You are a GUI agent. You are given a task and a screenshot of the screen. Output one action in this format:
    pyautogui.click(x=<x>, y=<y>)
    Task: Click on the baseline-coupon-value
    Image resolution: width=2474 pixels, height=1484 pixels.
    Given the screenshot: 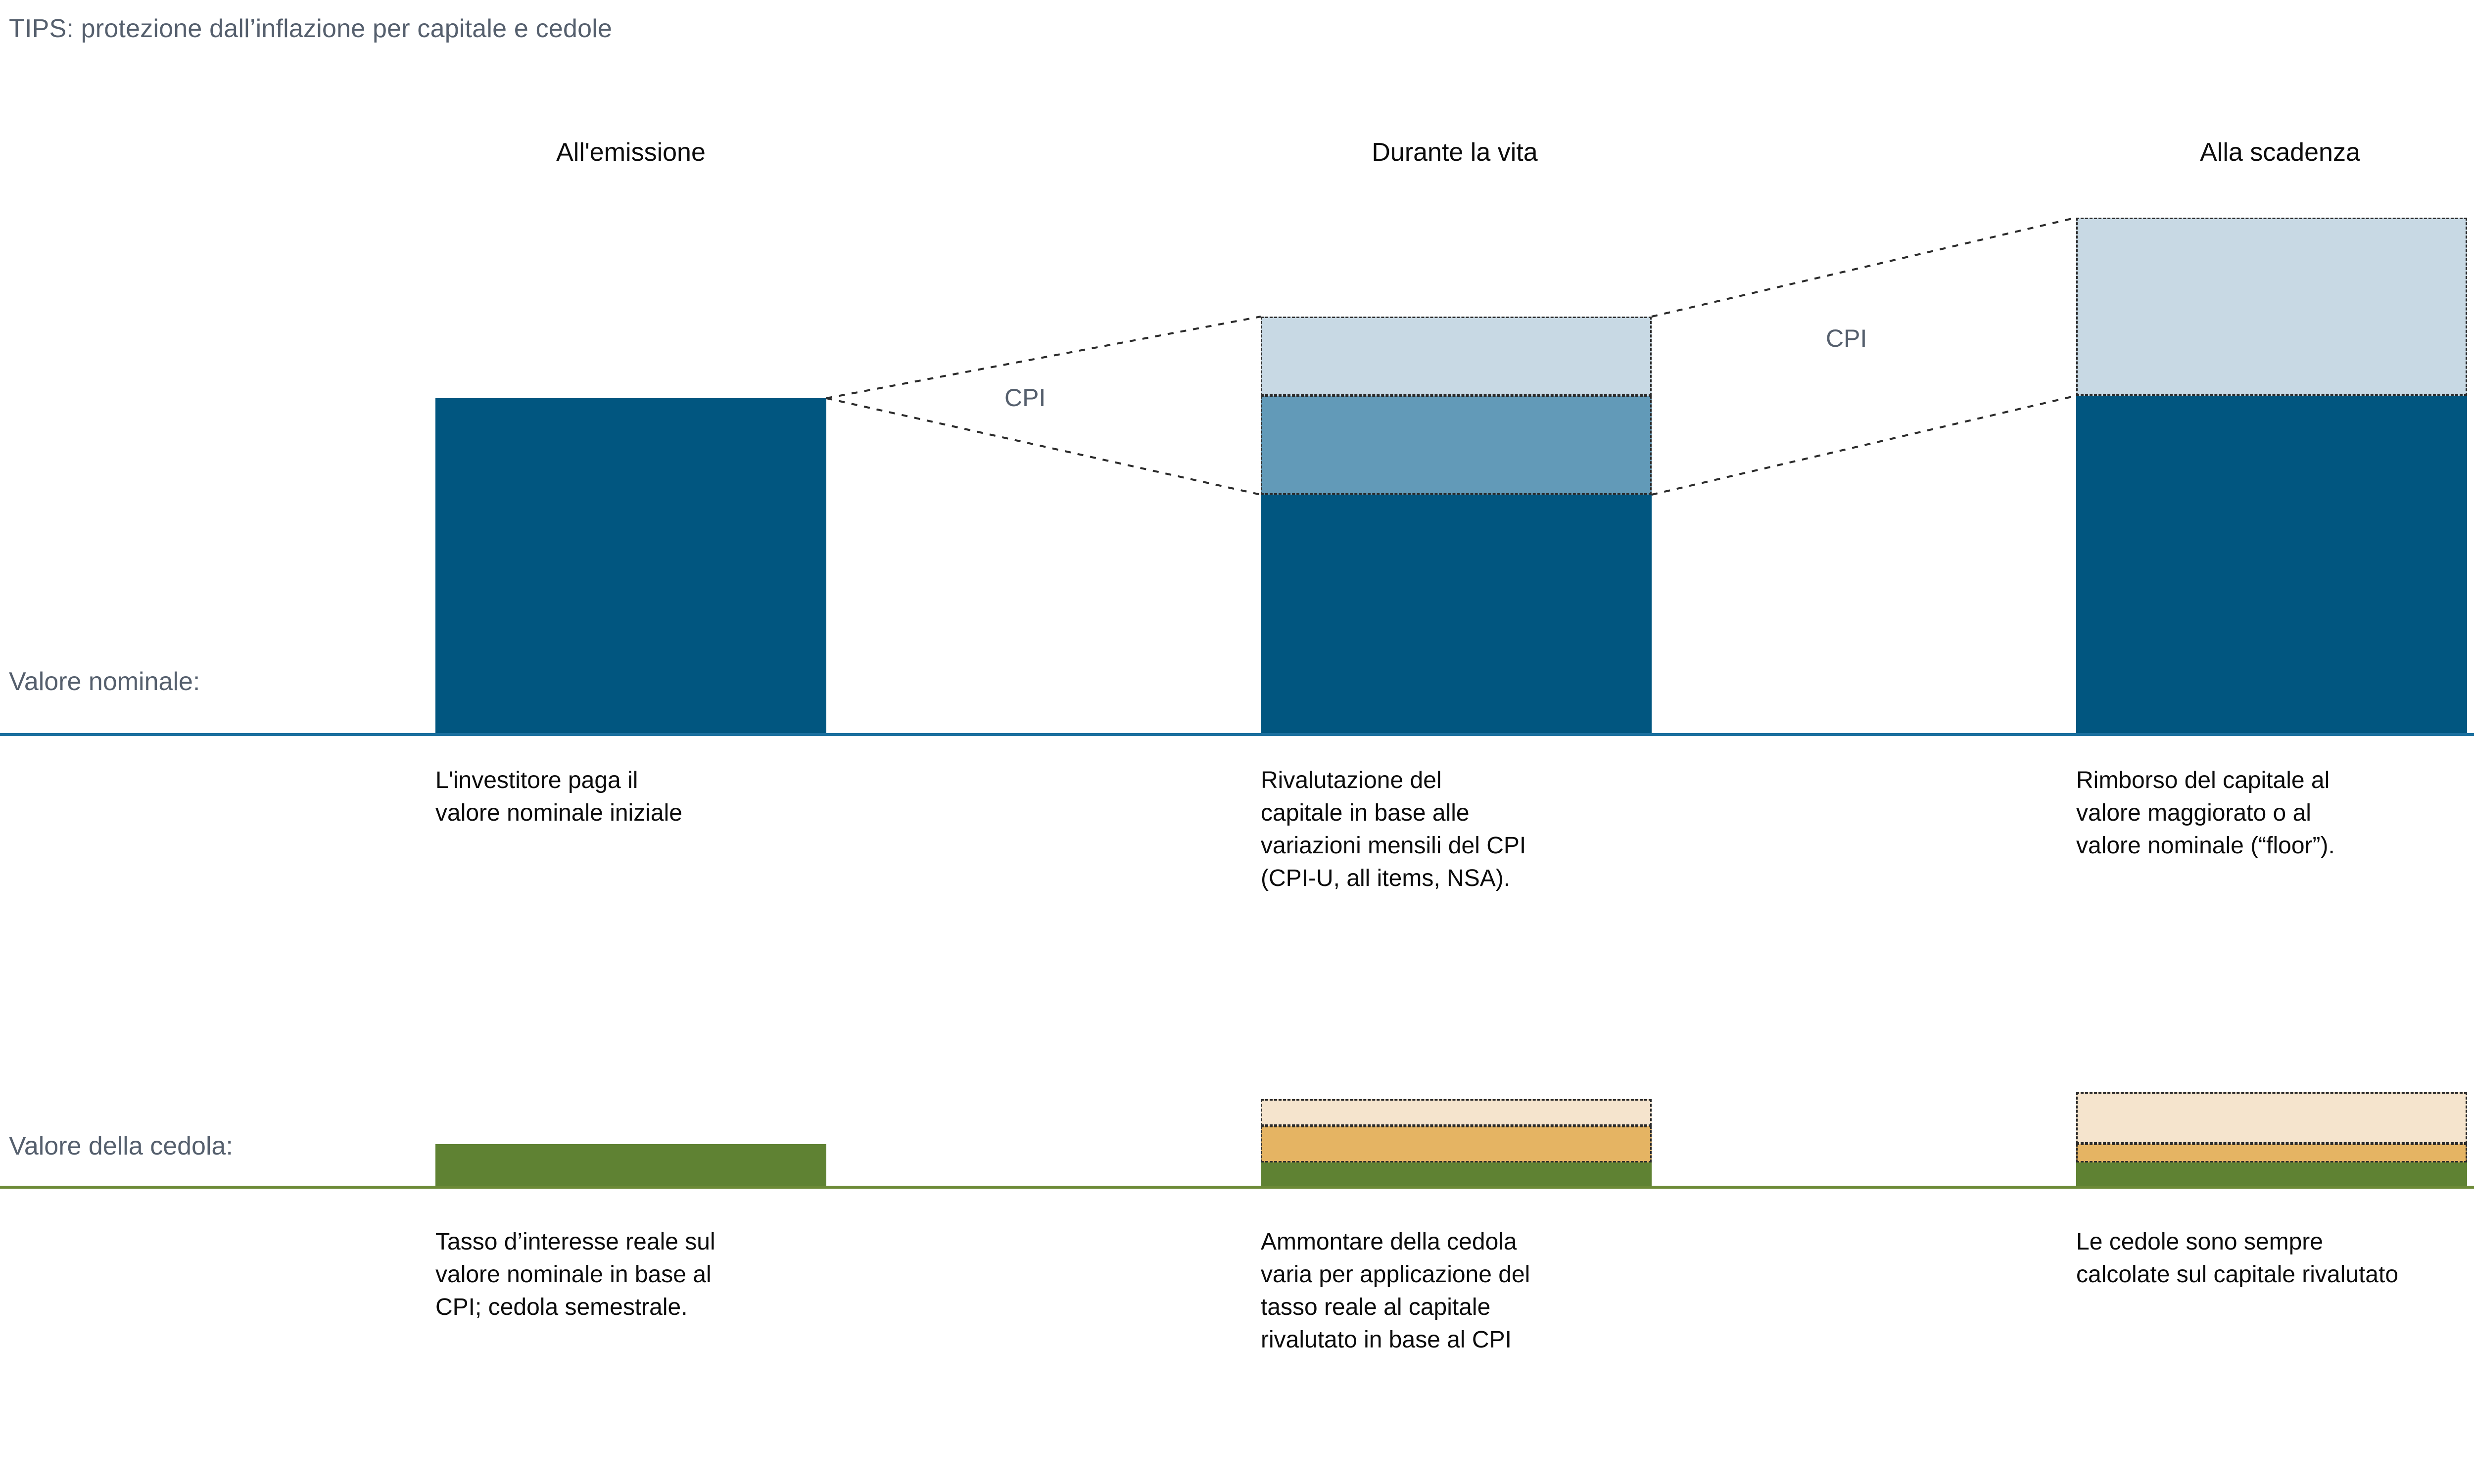 What is the action you would take?
    pyautogui.click(x=1237, y=1187)
    